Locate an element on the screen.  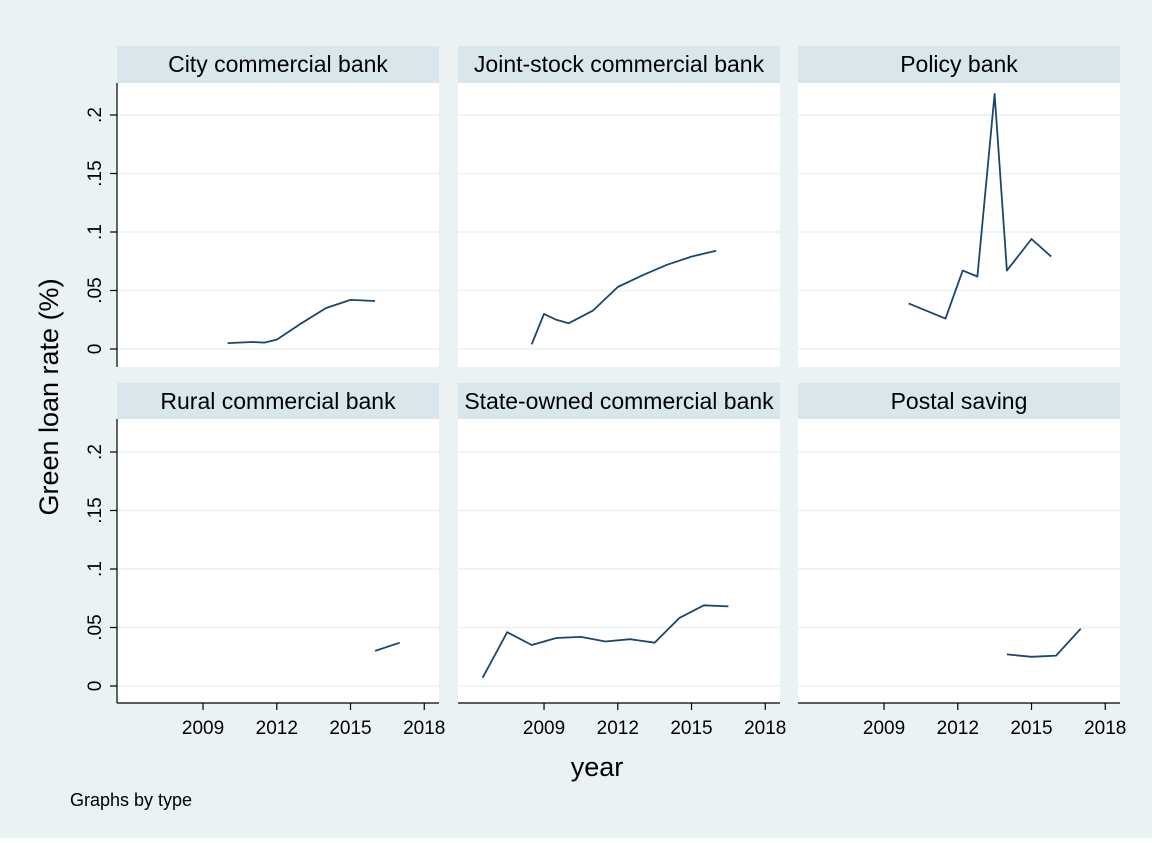
panel-title: City commercial bank is located at coordinates (278, 64).